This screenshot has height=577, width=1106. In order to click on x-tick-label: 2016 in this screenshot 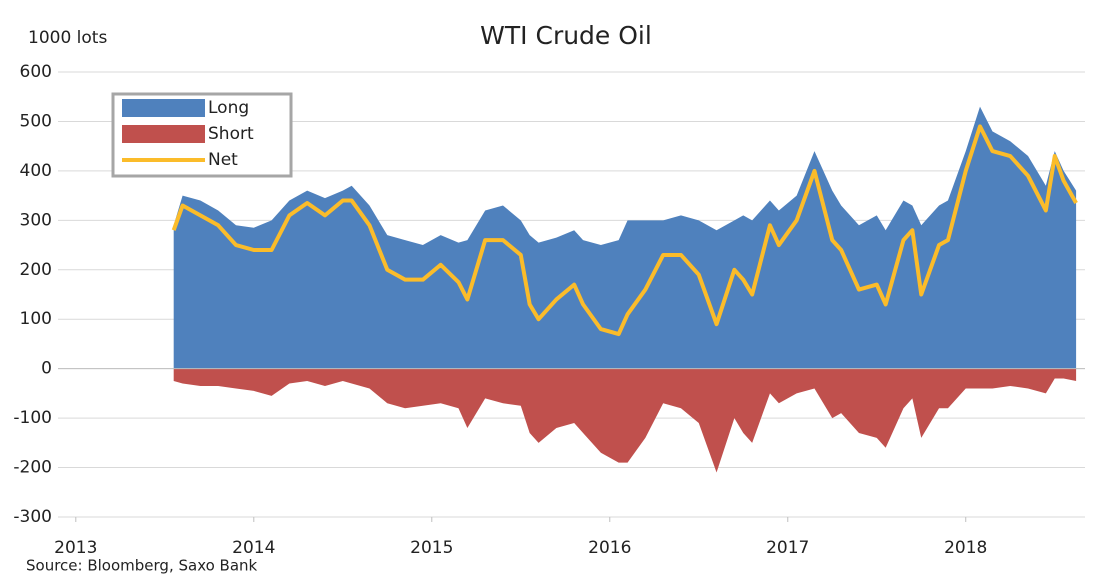, I will do `click(609, 548)`.